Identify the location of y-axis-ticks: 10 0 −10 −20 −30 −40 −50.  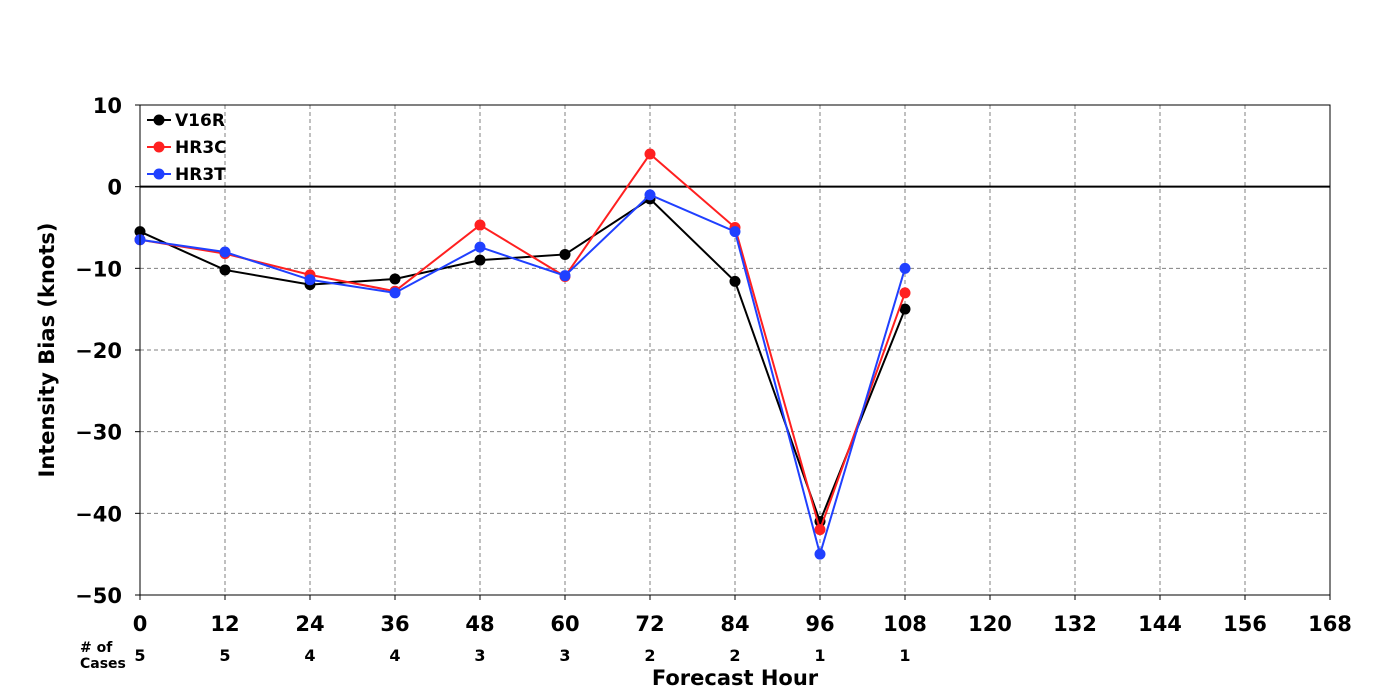
(107, 351).